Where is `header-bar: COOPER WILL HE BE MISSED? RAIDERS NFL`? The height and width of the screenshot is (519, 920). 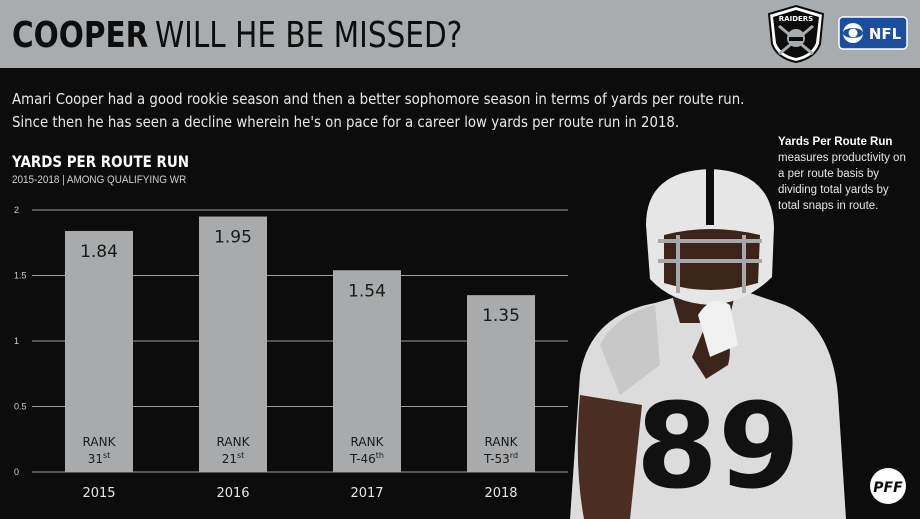 header-bar: COOPER WILL HE BE MISSED? RAIDERS NFL is located at coordinates (460, 34).